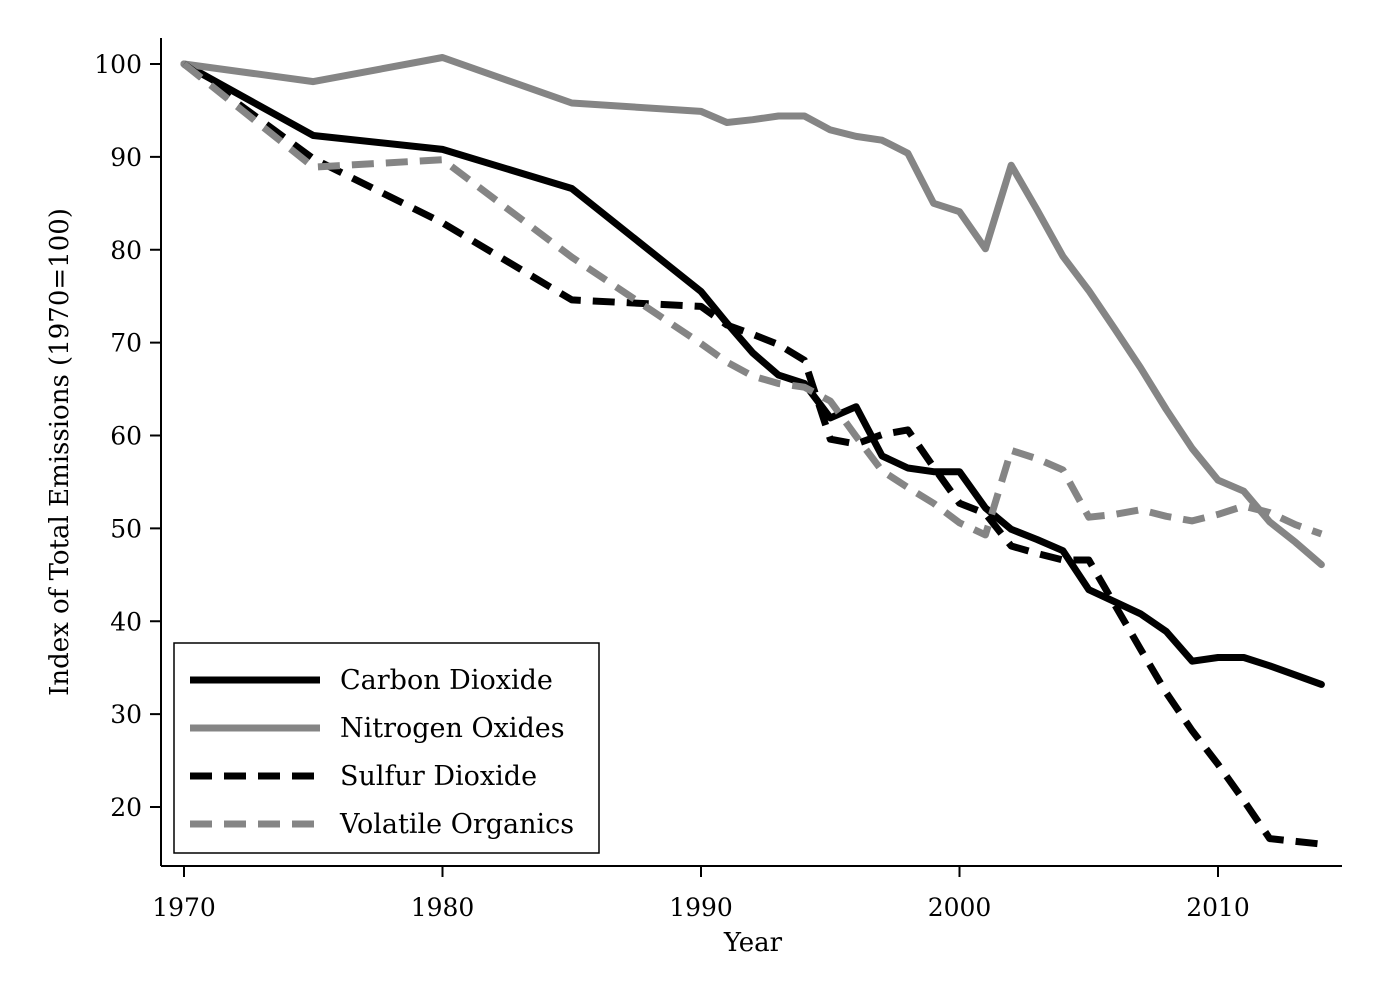 This screenshot has height=1003, width=1380. What do you see at coordinates (1218, 907) in the screenshot?
I see `x-tick-label: 2010` at bounding box center [1218, 907].